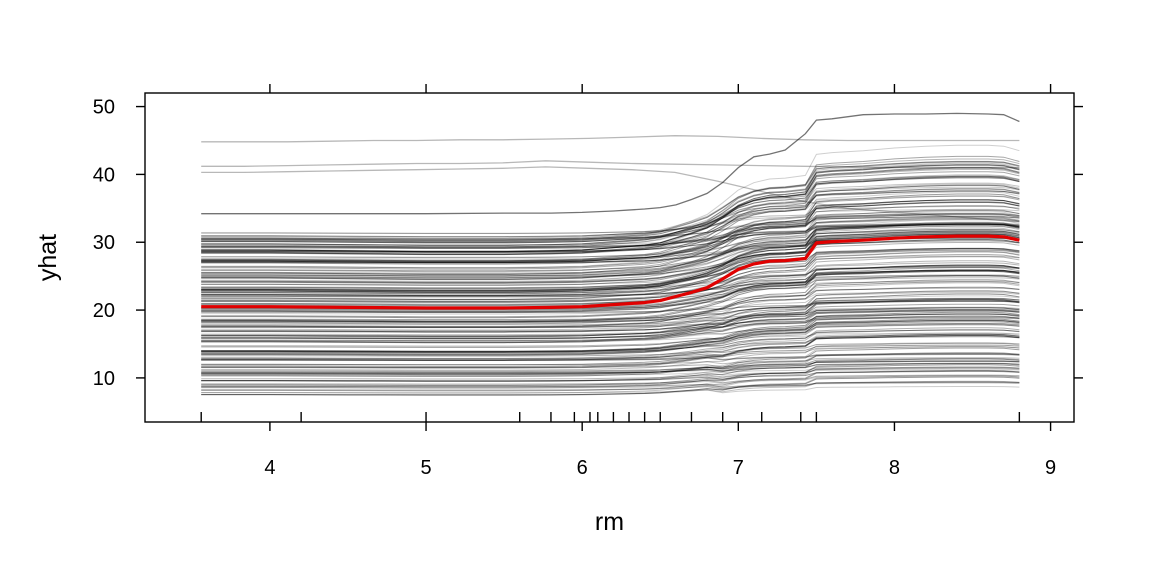 The image size is (1152, 581). Describe the element at coordinates (1050, 468) in the screenshot. I see `x-tick-label: 9` at that location.